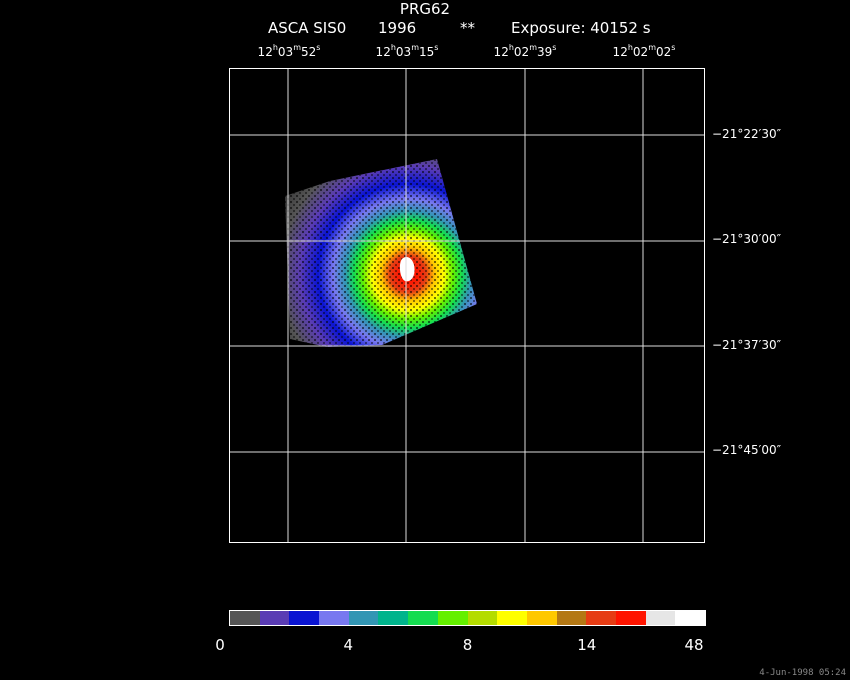 The image size is (850, 680). What do you see at coordinates (381, 253) in the screenshot?
I see `detector-field` at bounding box center [381, 253].